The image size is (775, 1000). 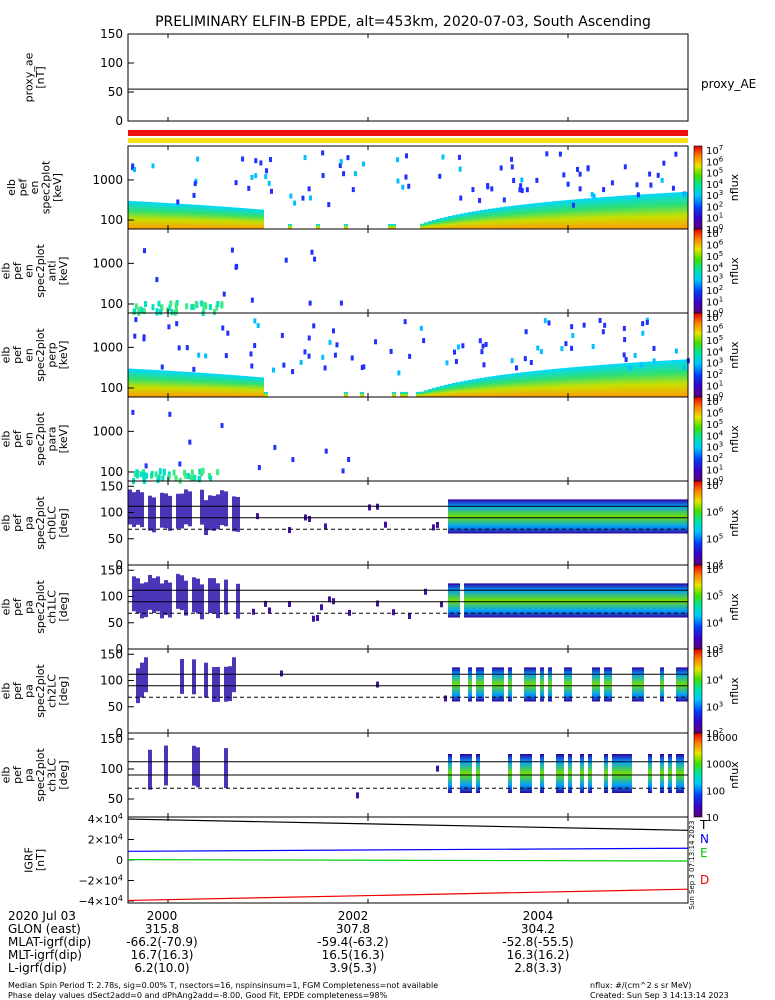 What do you see at coordinates (408, 895) in the screenshot?
I see `igrf-D-line` at bounding box center [408, 895].